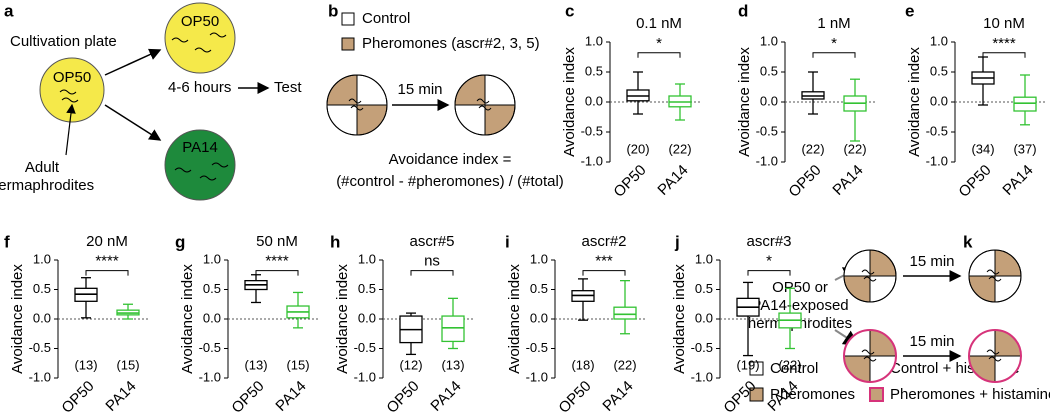  Describe the element at coordinates (85, 364) in the screenshot. I see `n-label: (13)` at that location.